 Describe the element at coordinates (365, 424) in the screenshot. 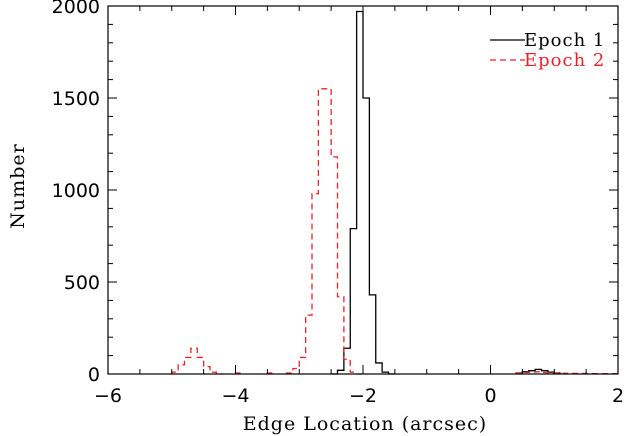

I see `x-axis-title: Edge Location (arcsec)` at that location.